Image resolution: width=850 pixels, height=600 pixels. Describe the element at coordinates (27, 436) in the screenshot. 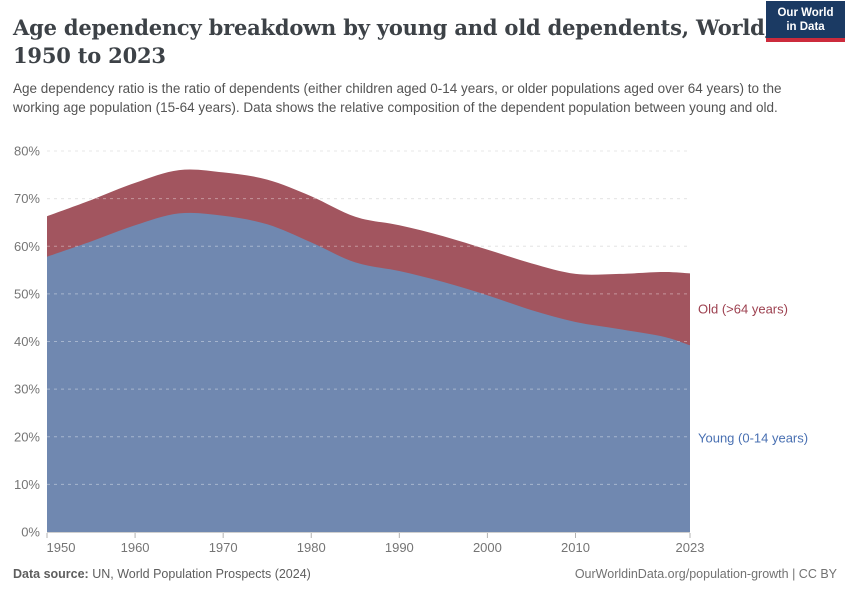

I see `y-tick-label: 20%` at that location.